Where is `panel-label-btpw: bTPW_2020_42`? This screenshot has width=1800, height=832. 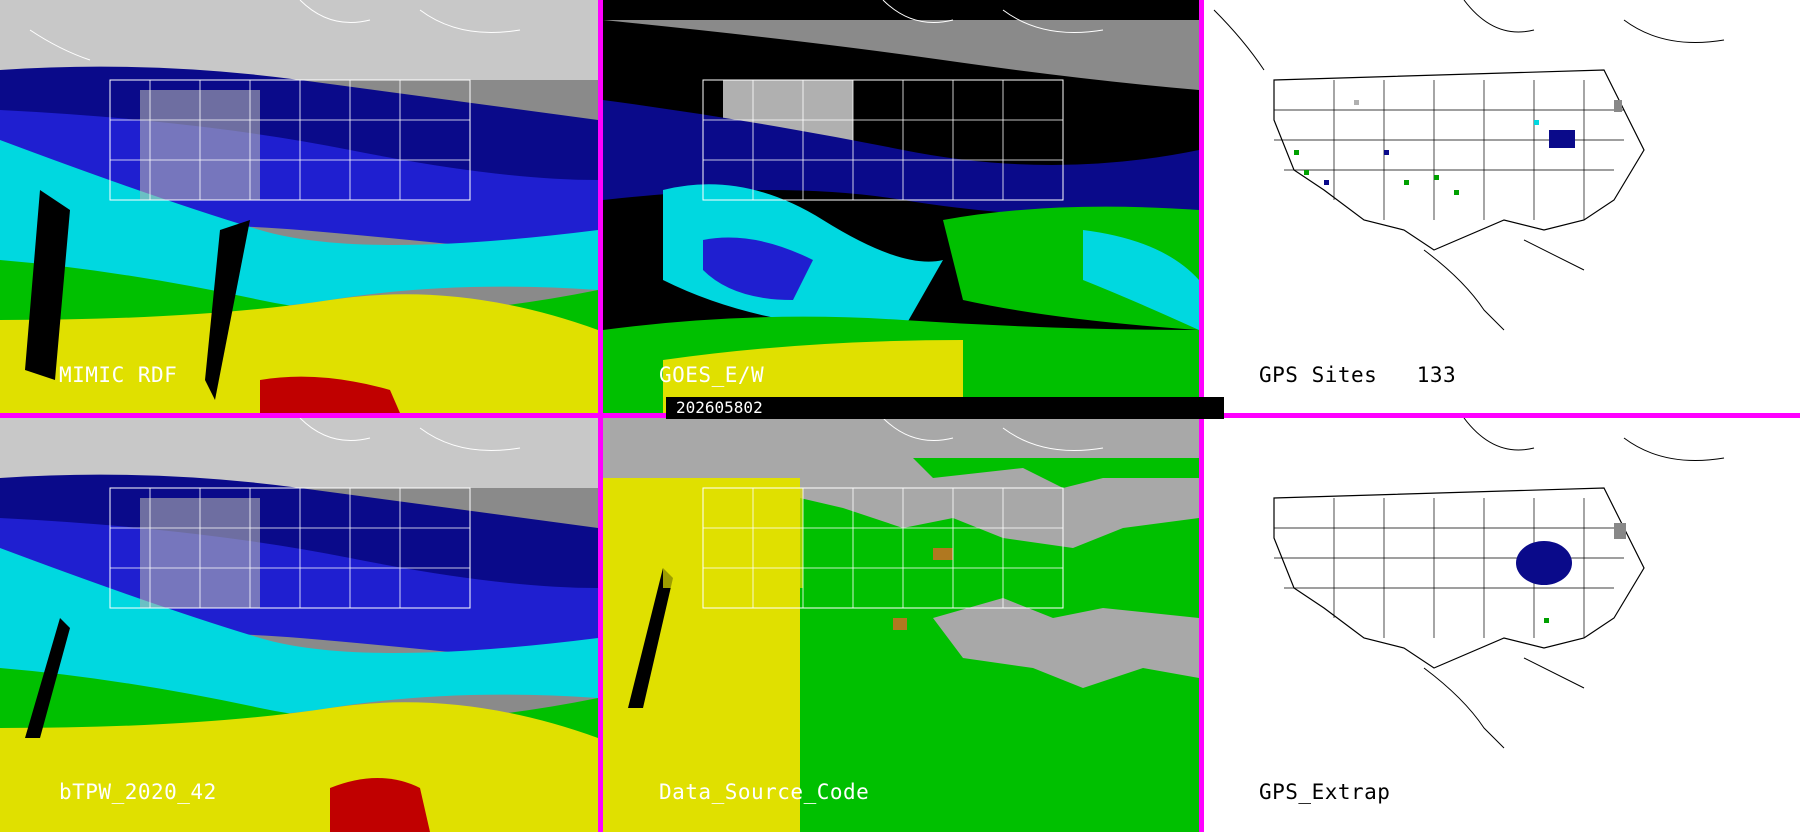 panel-label-btpw: bTPW_2020_42 is located at coordinates (138, 792).